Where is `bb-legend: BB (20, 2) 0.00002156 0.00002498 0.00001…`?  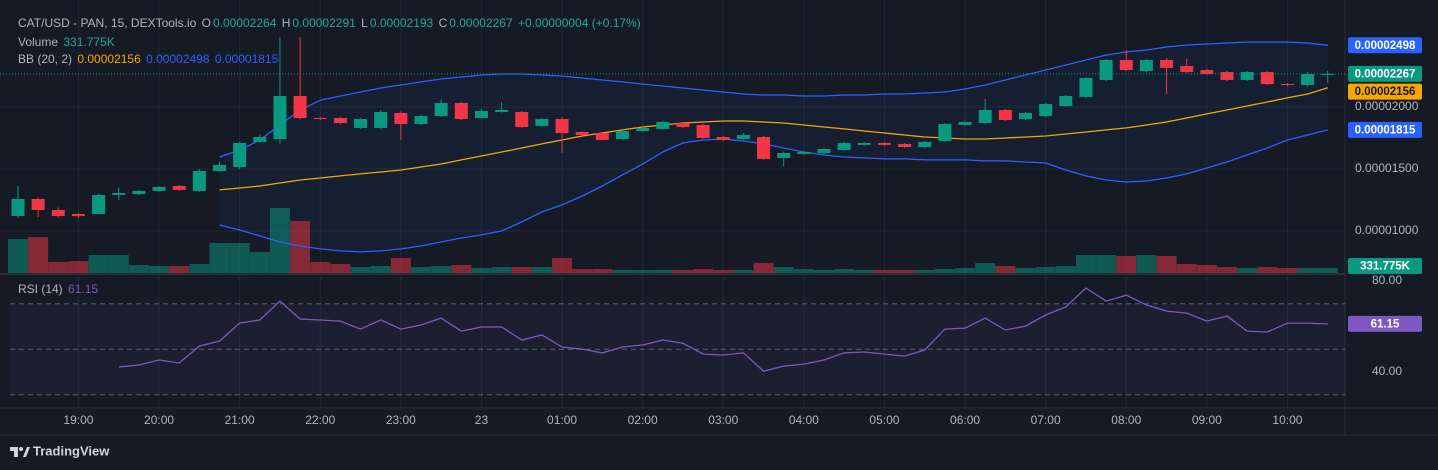
bb-legend: BB (20, 2) 0.00002156 0.00002498 0.00001… is located at coordinates (149, 59).